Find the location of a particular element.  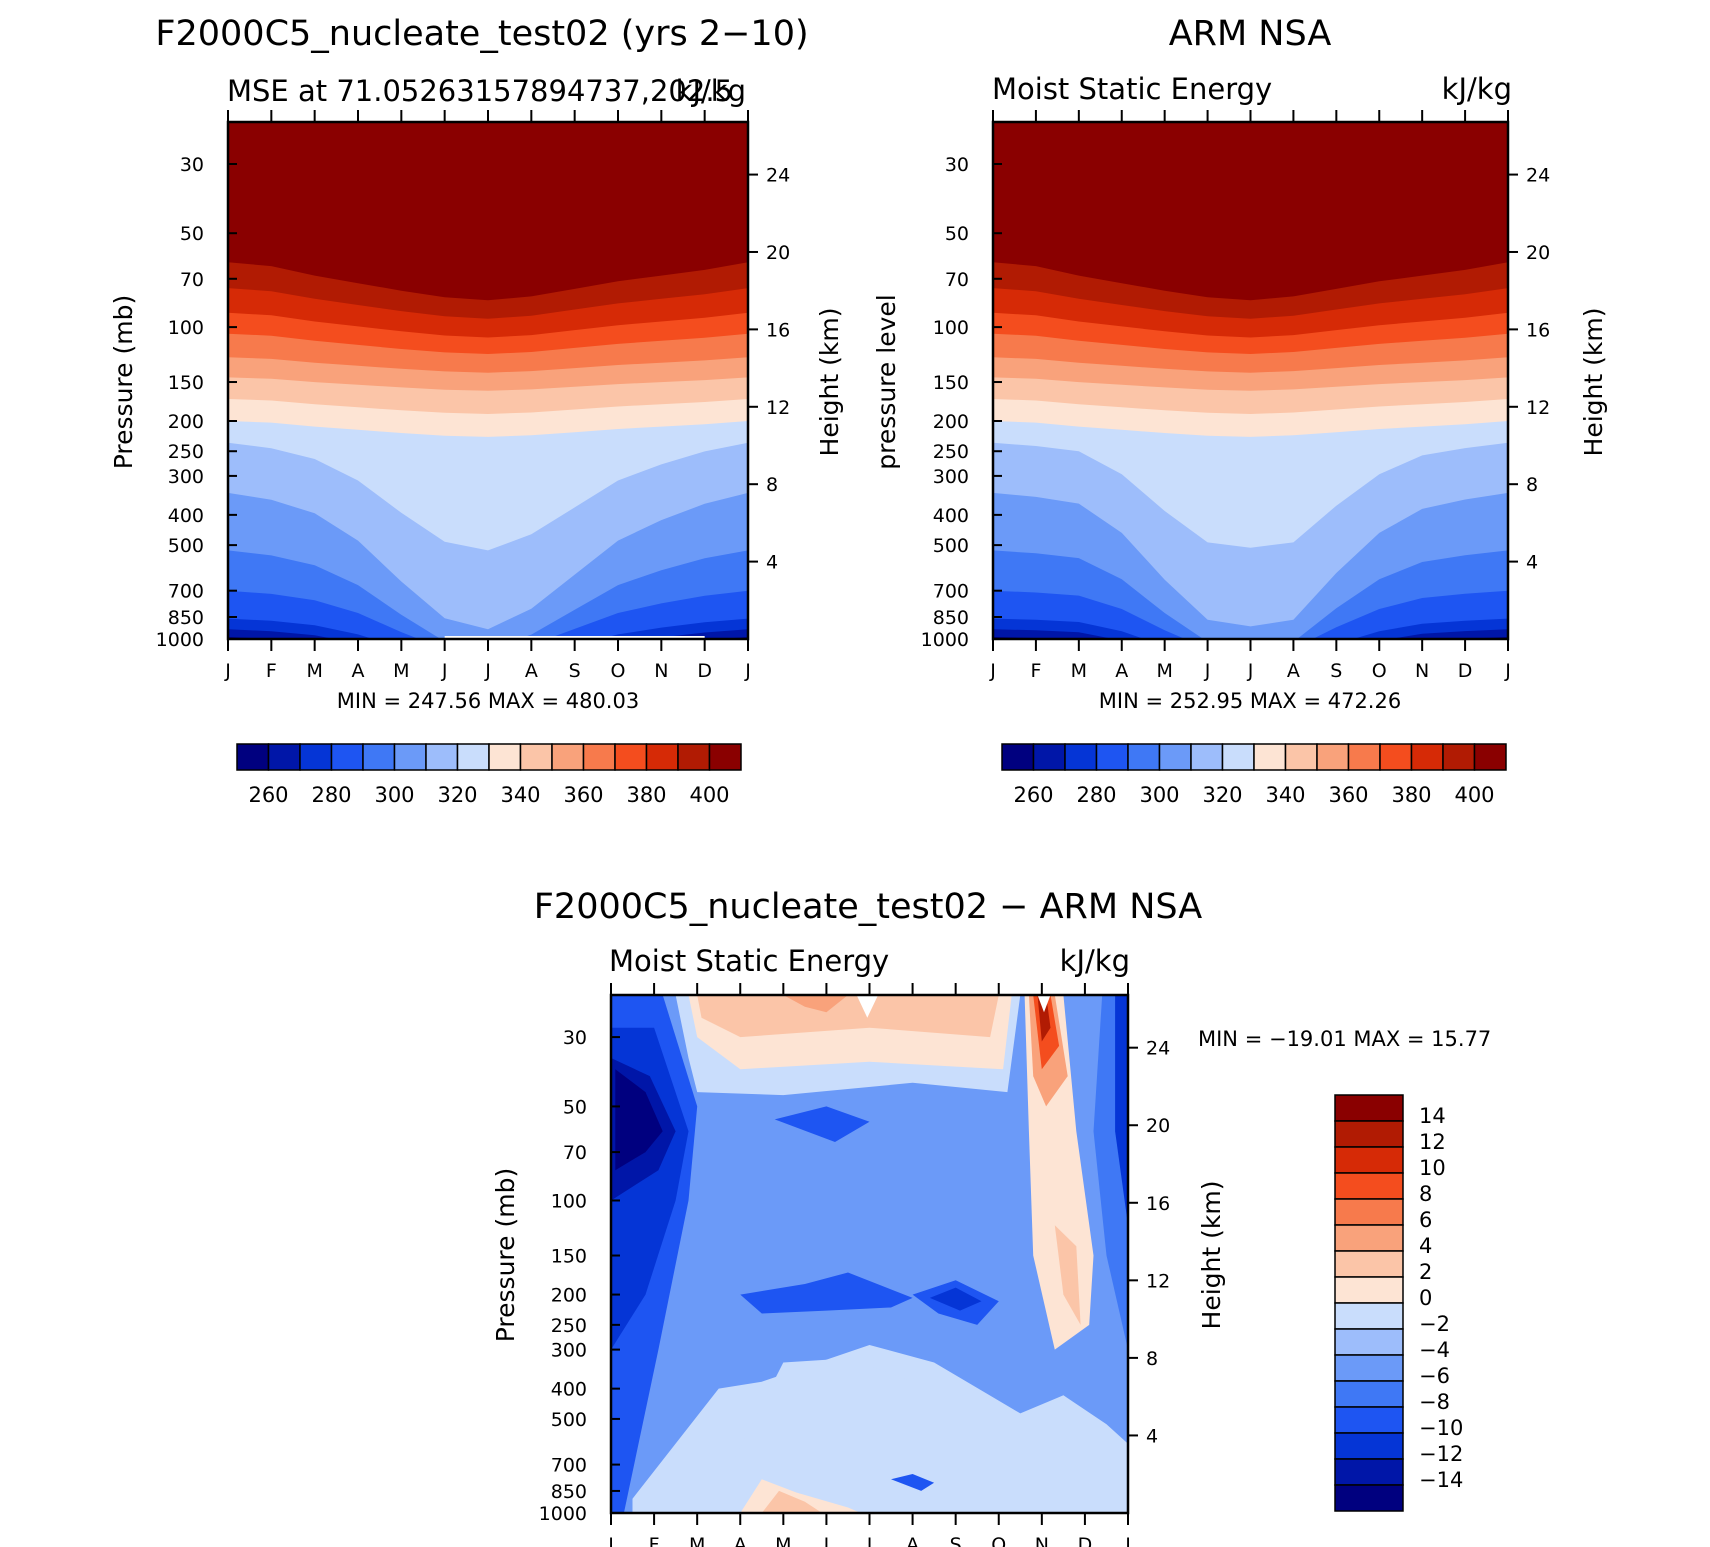

y2-tick-label: 8 is located at coordinates (1532, 485).